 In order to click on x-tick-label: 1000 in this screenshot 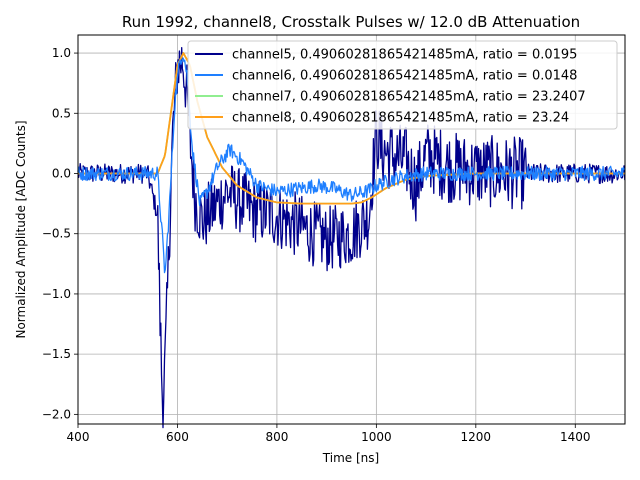, I will do `click(376, 437)`.